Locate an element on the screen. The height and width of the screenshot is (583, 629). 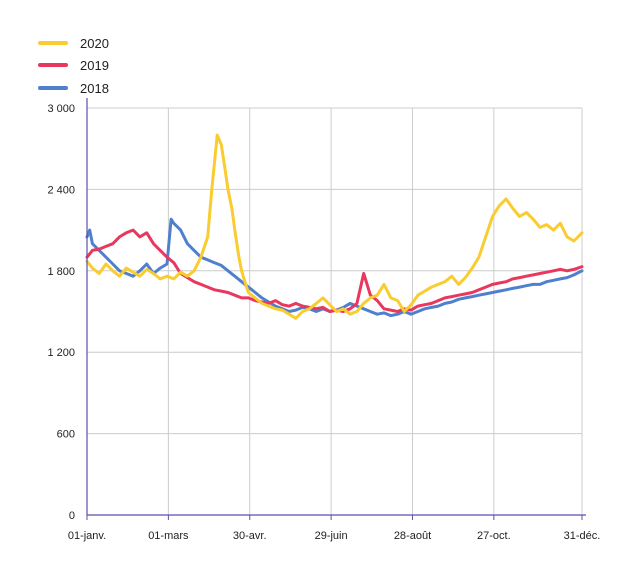
x-tick-label: 29-juin is located at coordinates (331, 536).